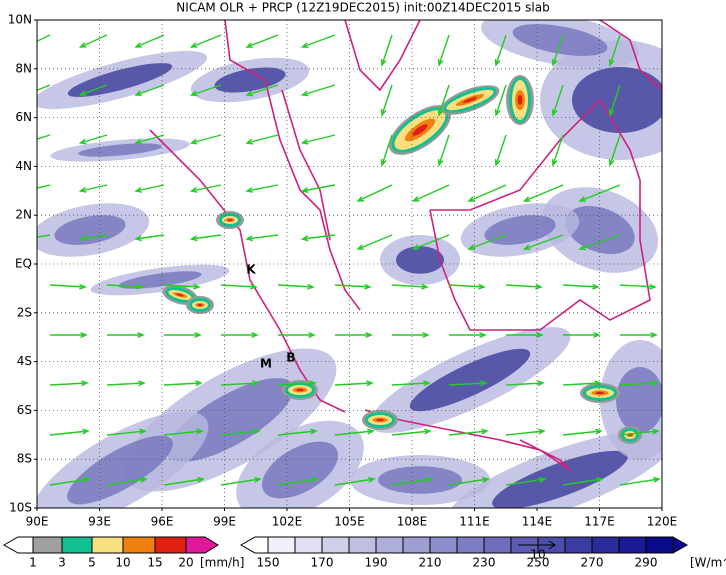 This screenshot has height=575, width=726. I want to click on lat-label: 4N, so click(23, 166).